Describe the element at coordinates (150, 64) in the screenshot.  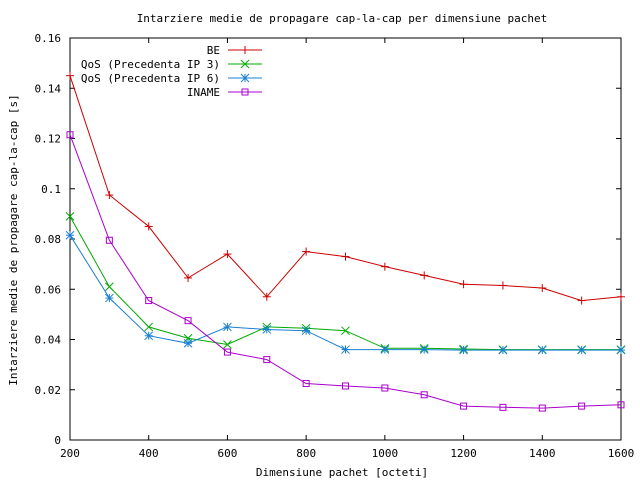
I see `legend-label-qos-precedenta-ip-3: QoS (Precedenta IP 3)` at that location.